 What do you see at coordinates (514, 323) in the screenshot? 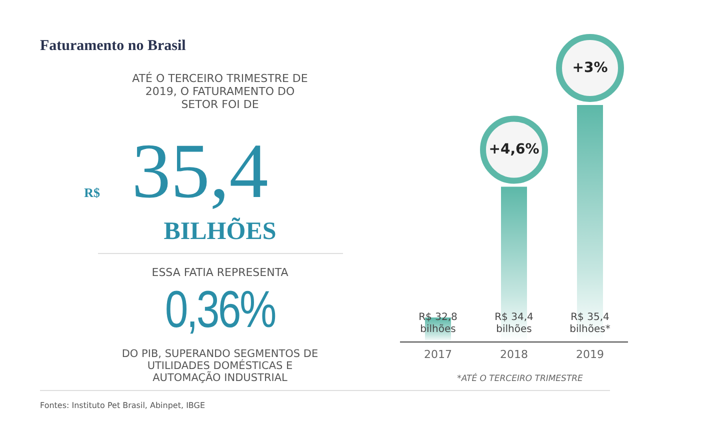
I see `data-label: R$ 34,4 bilhões` at bounding box center [514, 323].